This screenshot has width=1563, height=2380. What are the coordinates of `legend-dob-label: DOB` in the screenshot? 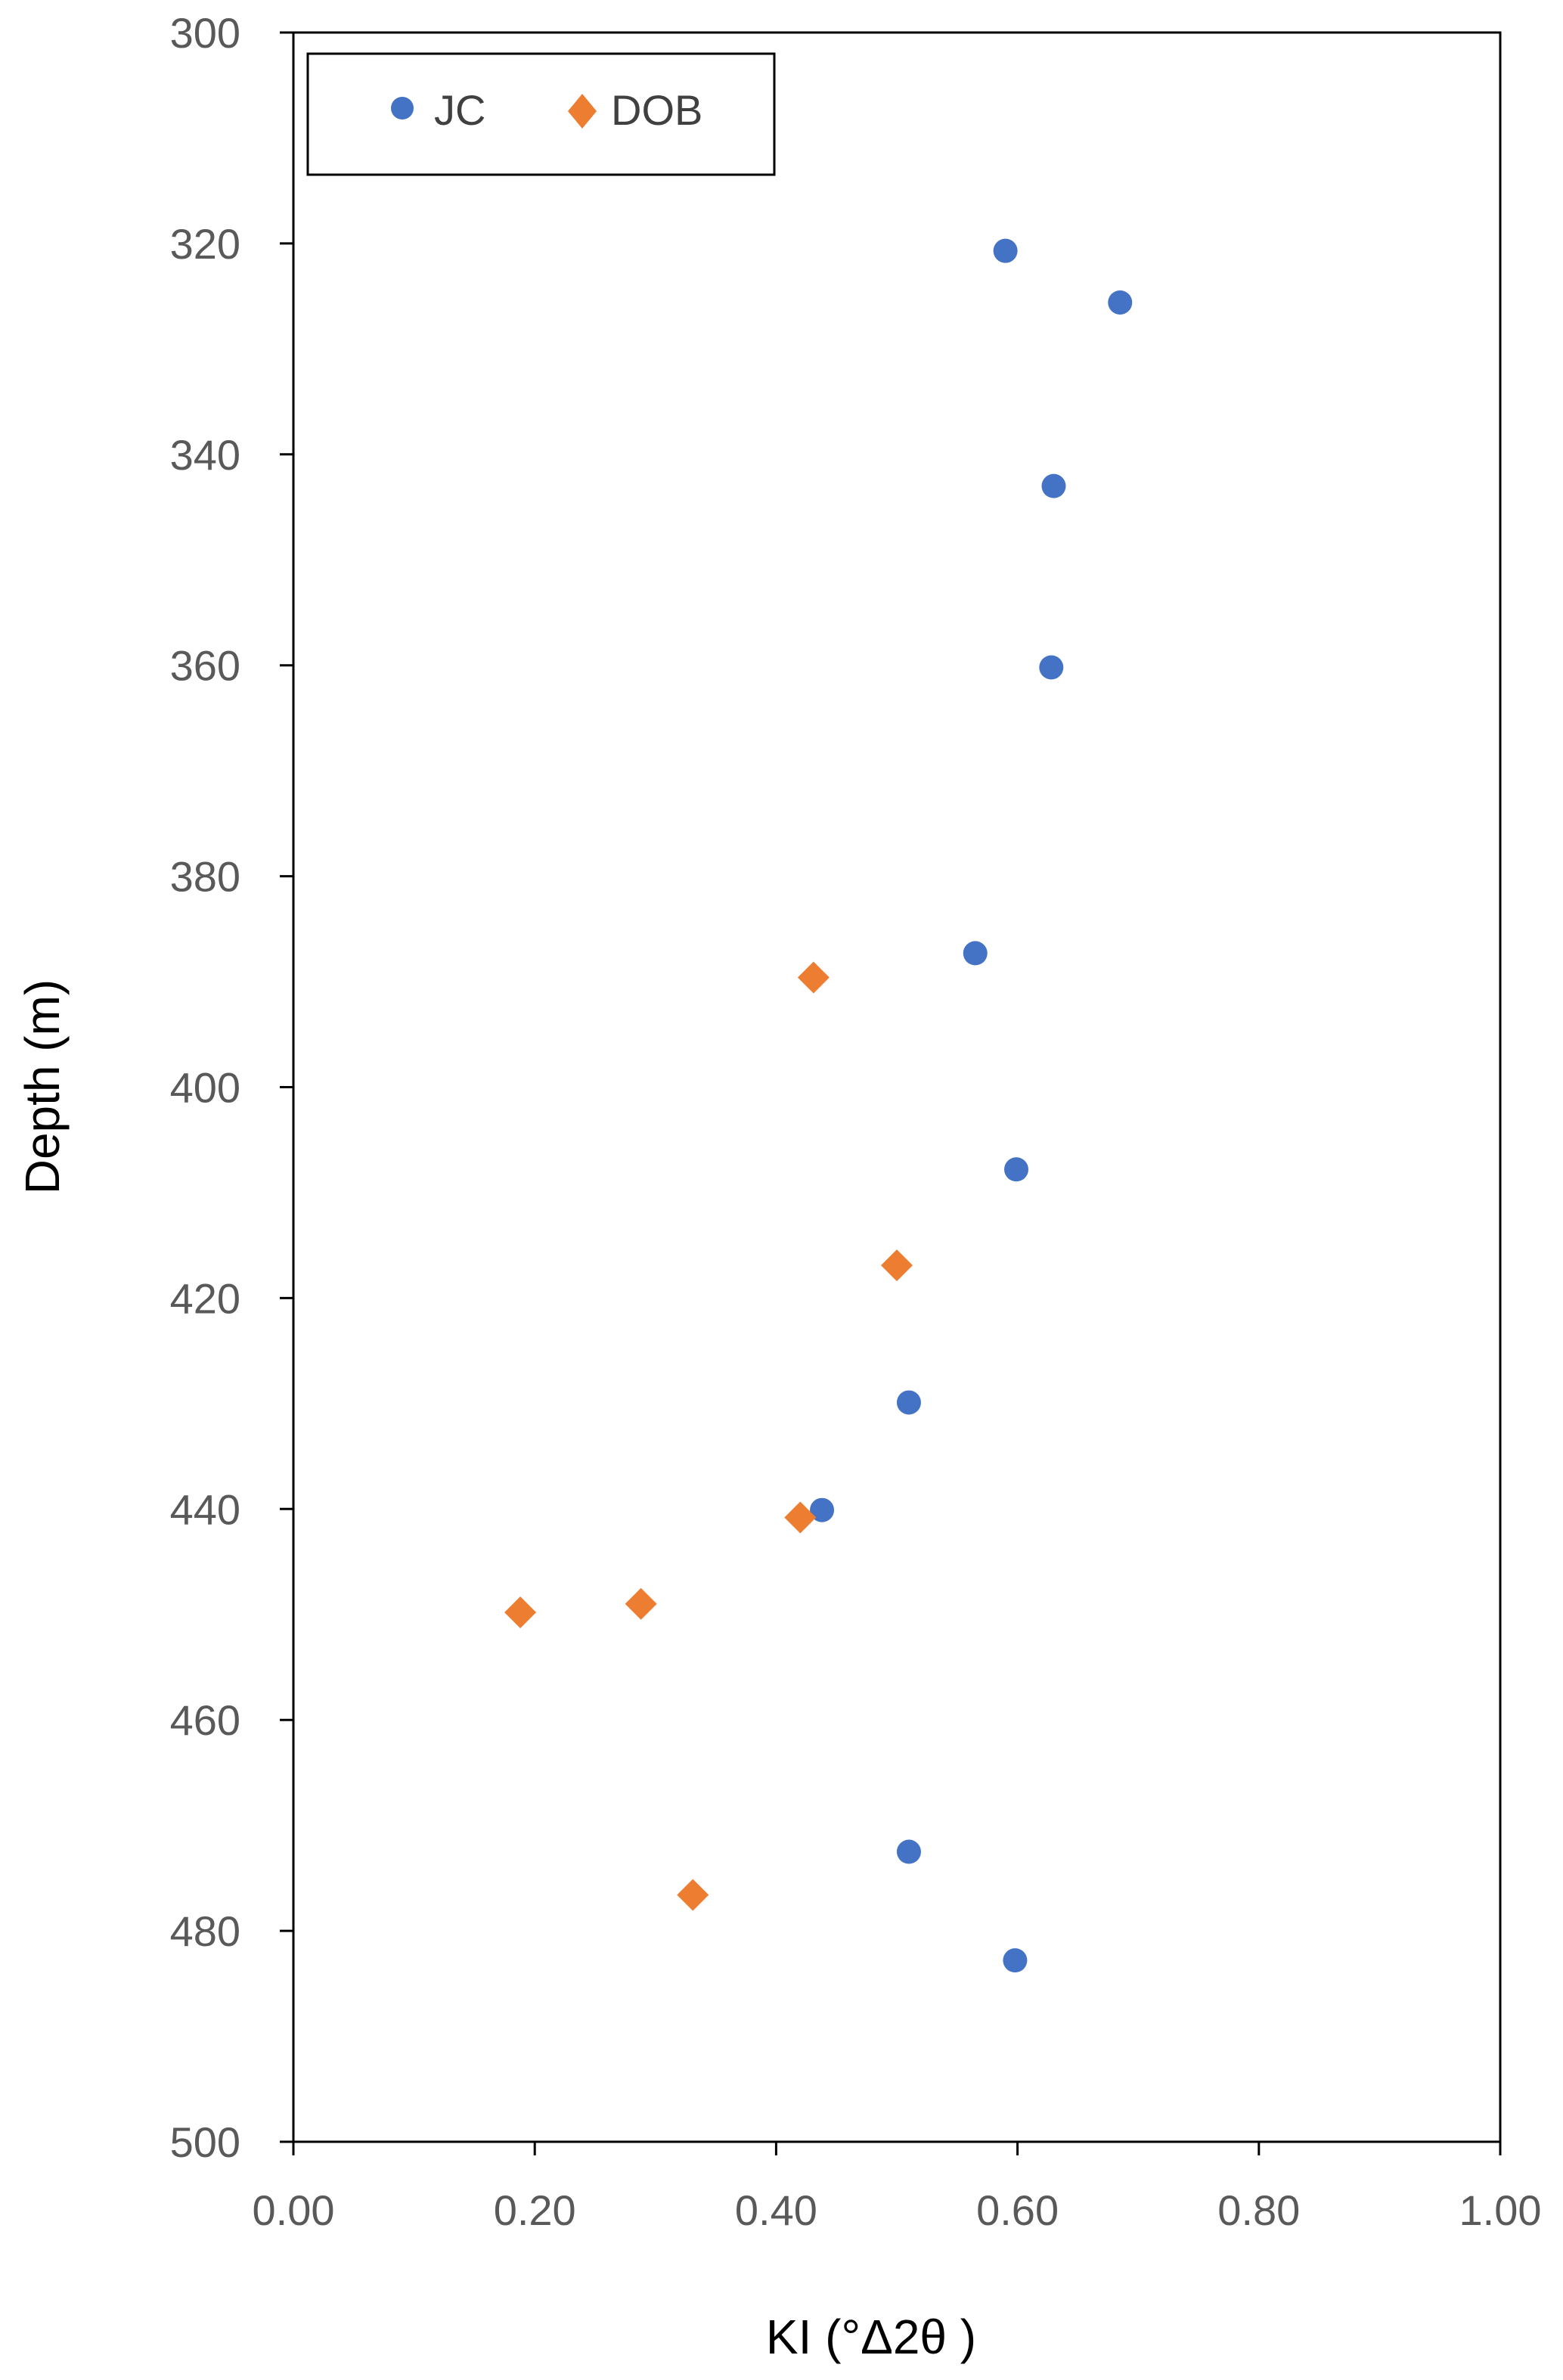 It's located at (657, 110).